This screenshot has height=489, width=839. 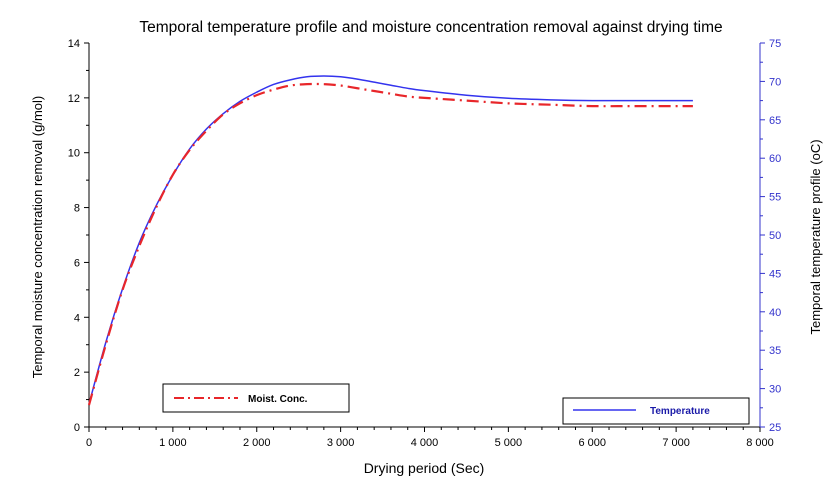 What do you see at coordinates (775, 428) in the screenshot?
I see `right-tick-label: 25` at bounding box center [775, 428].